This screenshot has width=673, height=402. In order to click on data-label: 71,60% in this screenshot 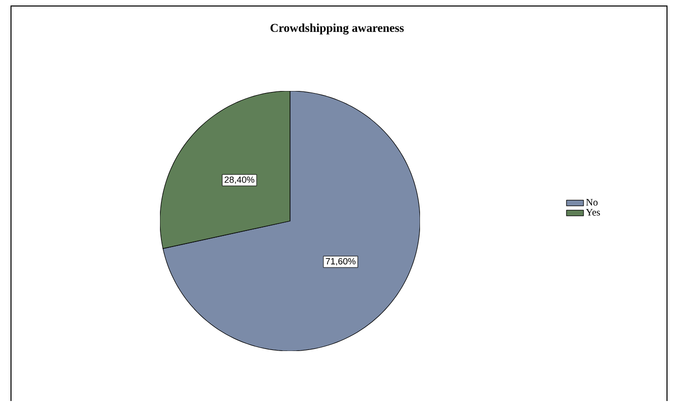, I will do `click(341, 262)`.